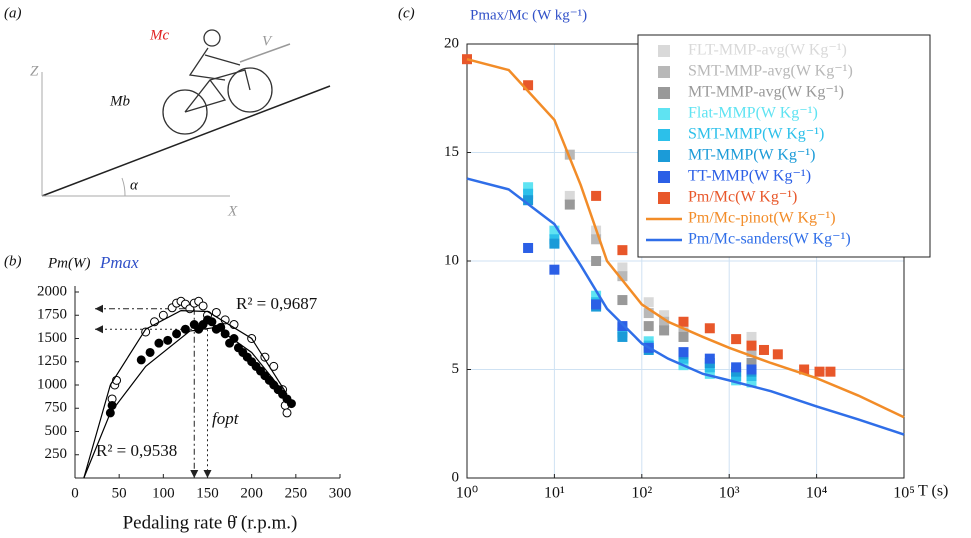 The height and width of the screenshot is (538, 971). Describe the element at coordinates (296, 493) in the screenshot. I see `x-tick-label: 250` at that location.